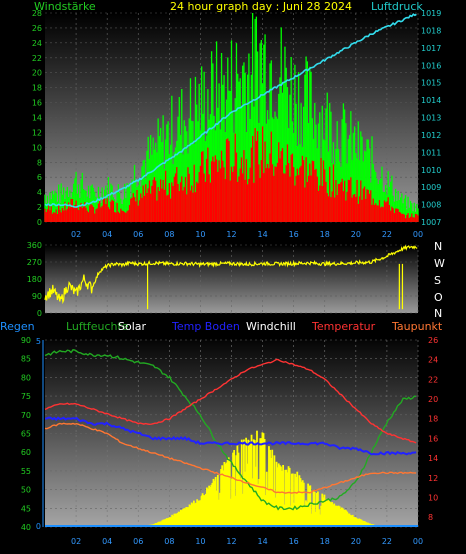 The height and width of the screenshot is (554, 466). What do you see at coordinates (138, 541) in the screenshot?
I see `panel3-x-tick-label: 06` at bounding box center [138, 541].